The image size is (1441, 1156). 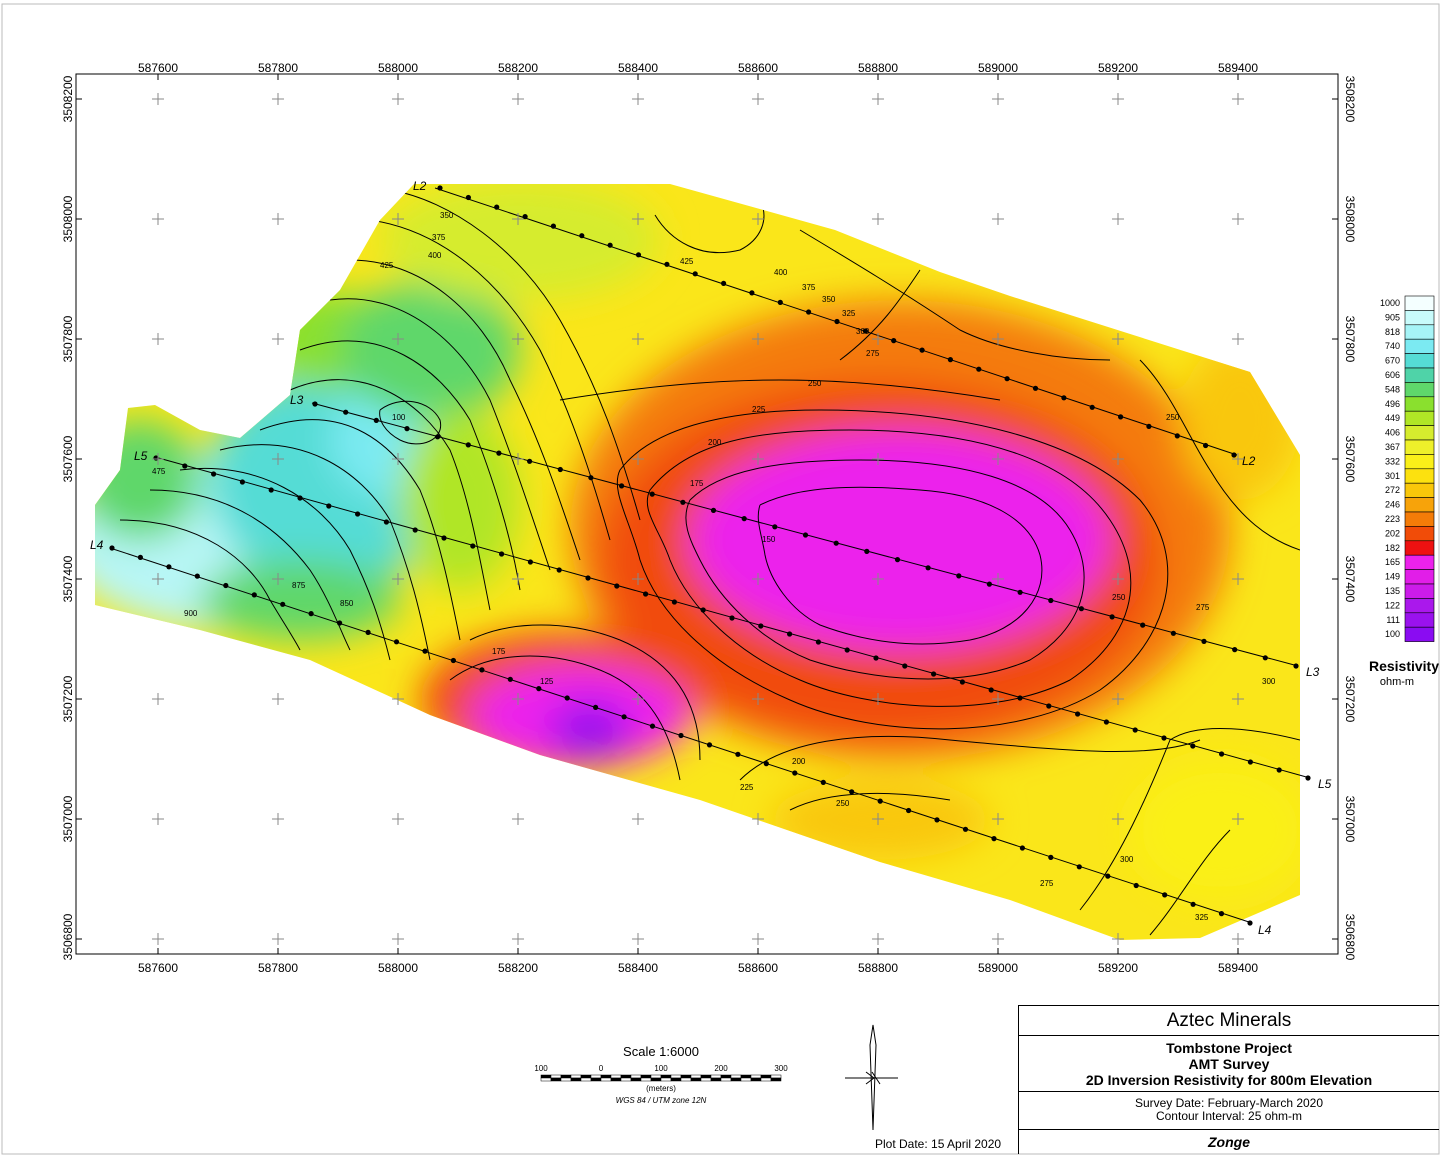 What do you see at coordinates (829, 299) in the screenshot?
I see `contour-label: 350` at bounding box center [829, 299].